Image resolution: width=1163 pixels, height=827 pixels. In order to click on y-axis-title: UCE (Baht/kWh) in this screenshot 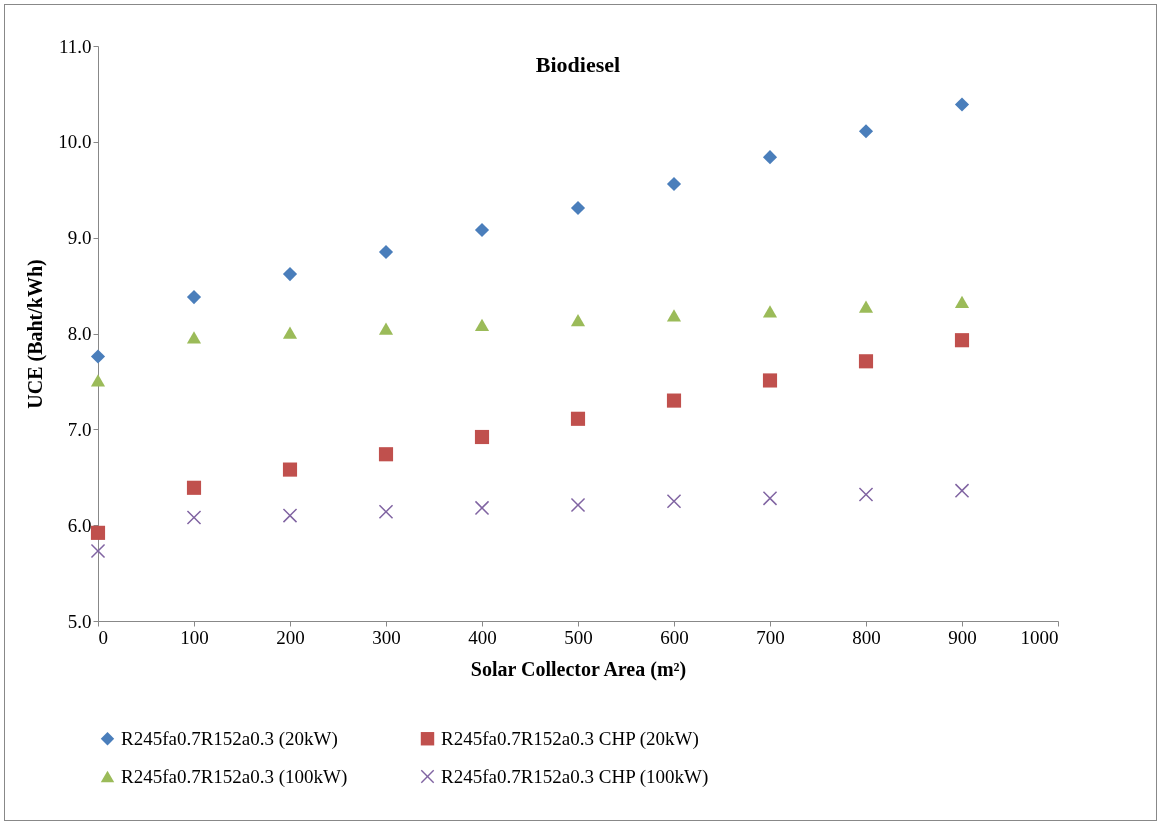, I will do `click(36, 334)`.